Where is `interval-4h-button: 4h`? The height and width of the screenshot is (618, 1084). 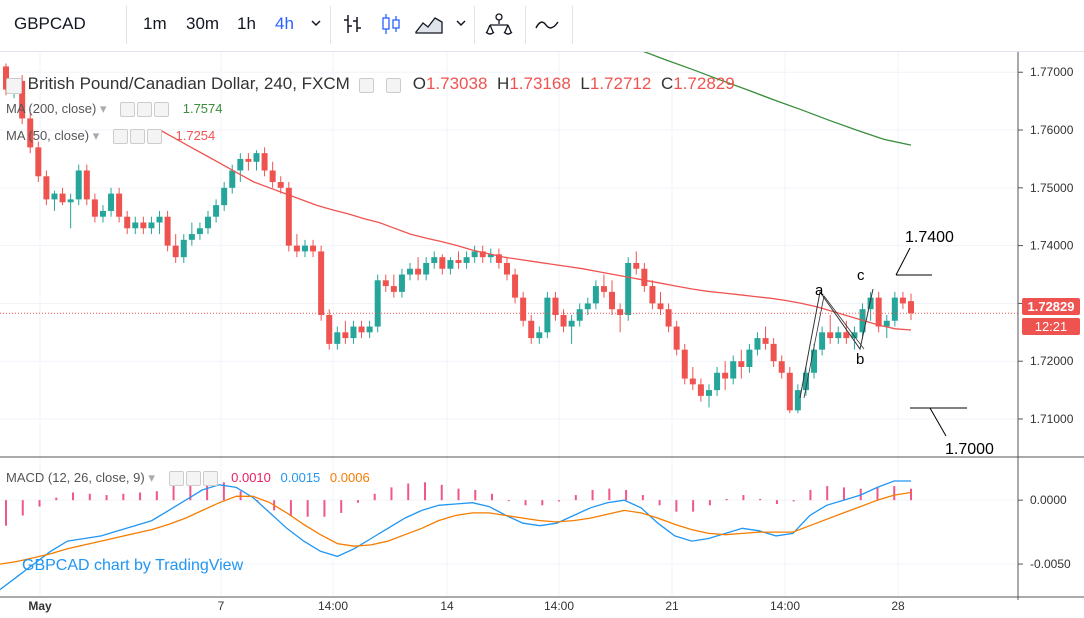 interval-4h-button: 4h is located at coordinates (284, 23).